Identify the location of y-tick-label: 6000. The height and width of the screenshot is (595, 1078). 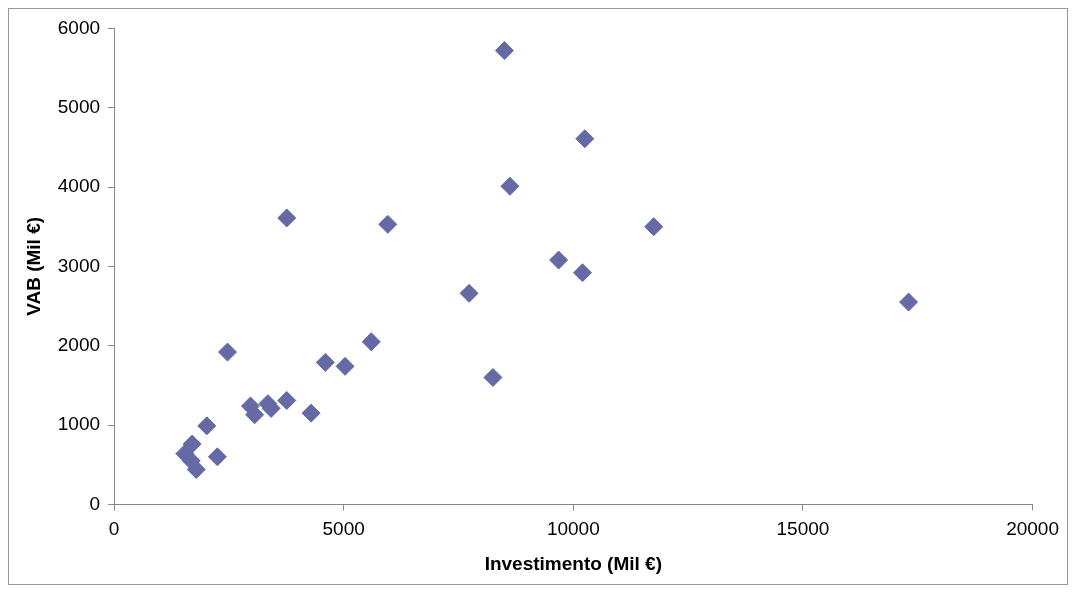
(79, 27).